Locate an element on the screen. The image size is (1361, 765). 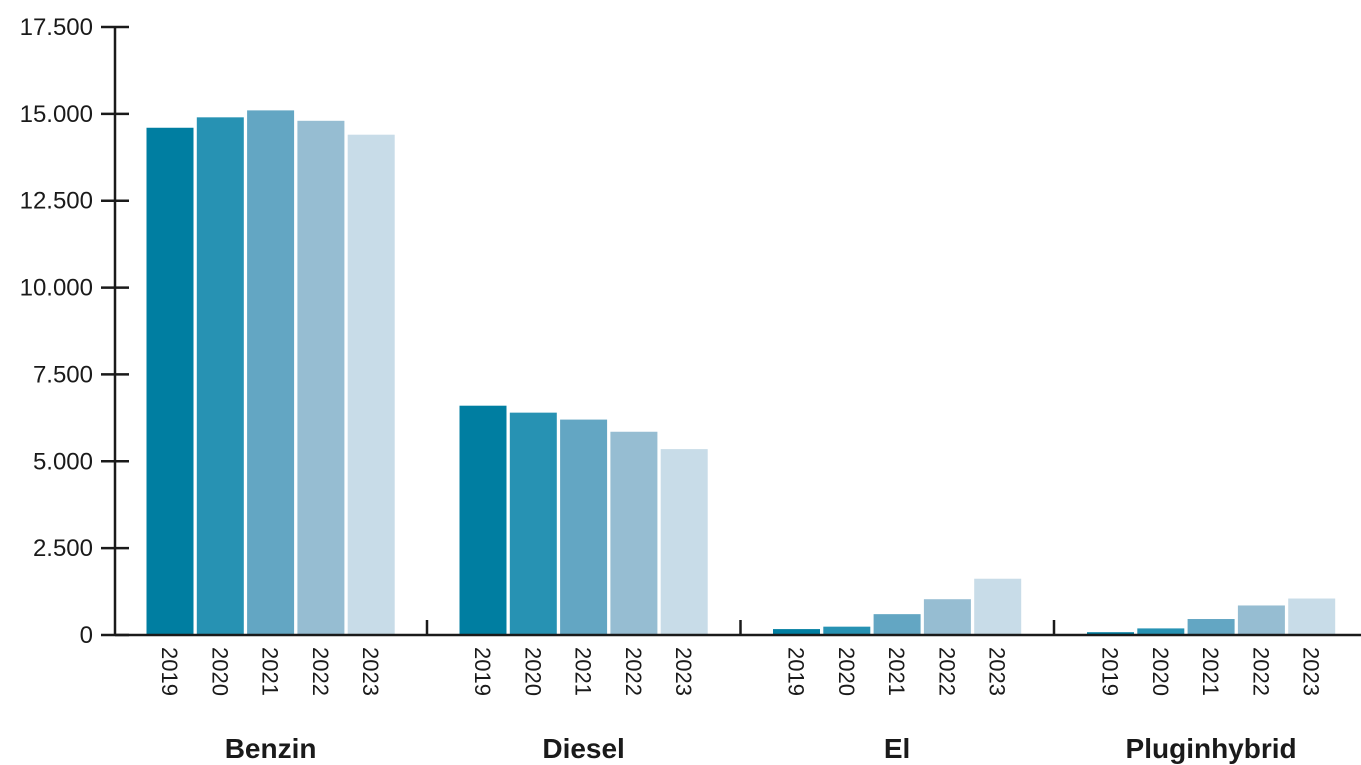
category-label-el: El is located at coordinates (897, 748).